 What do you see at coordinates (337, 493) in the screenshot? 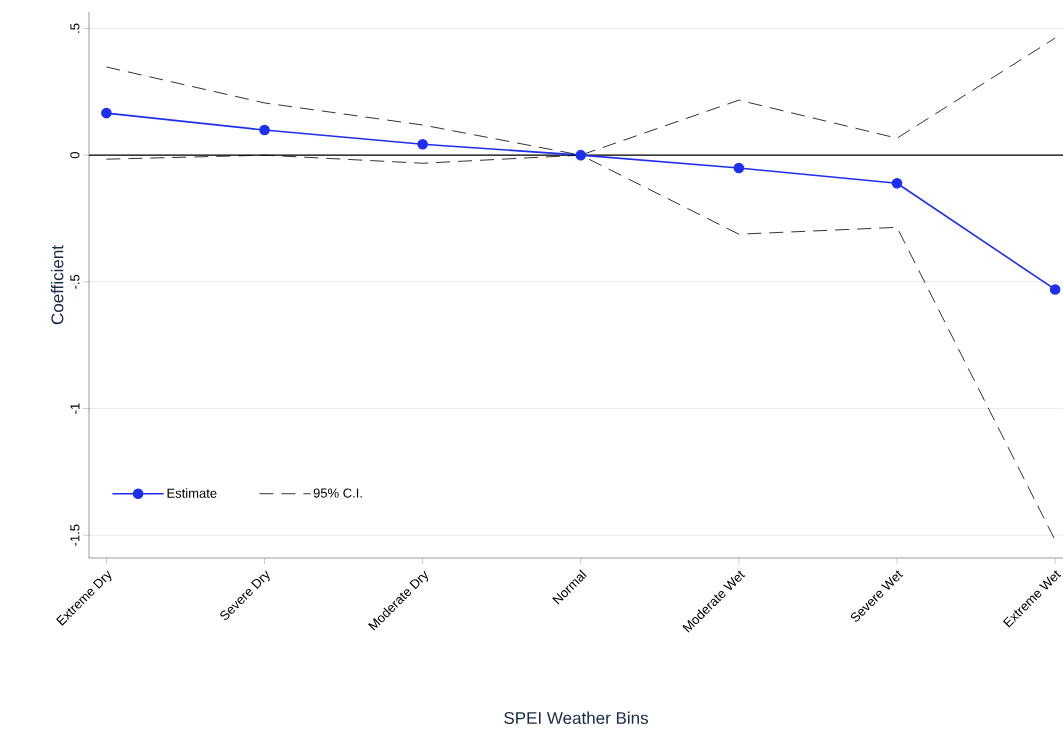
I see `legend-label: 95% C.I.` at bounding box center [337, 493].